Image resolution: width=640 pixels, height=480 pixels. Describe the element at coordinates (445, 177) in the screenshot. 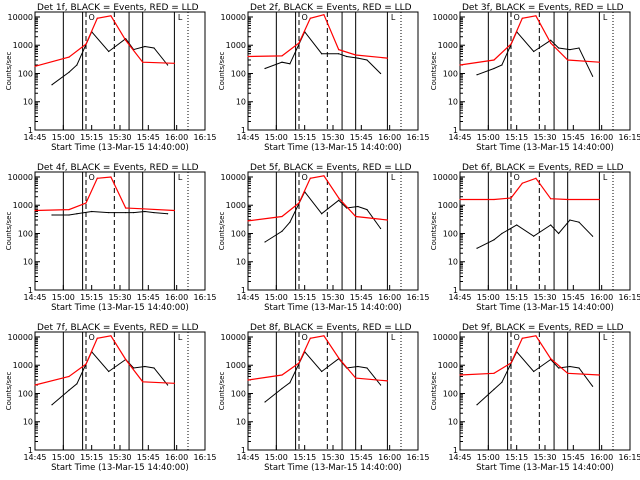

I see `y-tick-label: 10000` at that location.